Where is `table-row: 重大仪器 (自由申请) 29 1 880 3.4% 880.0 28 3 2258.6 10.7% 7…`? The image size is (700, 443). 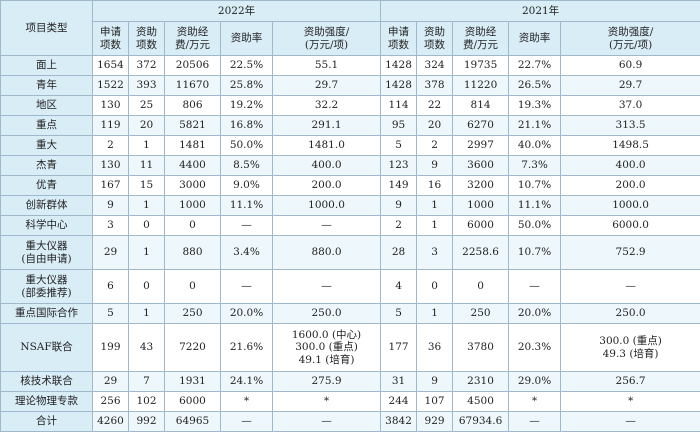
table-row: 重大仪器 (自由申请) 29 1 880 3.4% 880.0 28 3 2258.6 10.7% 7… is located at coordinates (350, 252).